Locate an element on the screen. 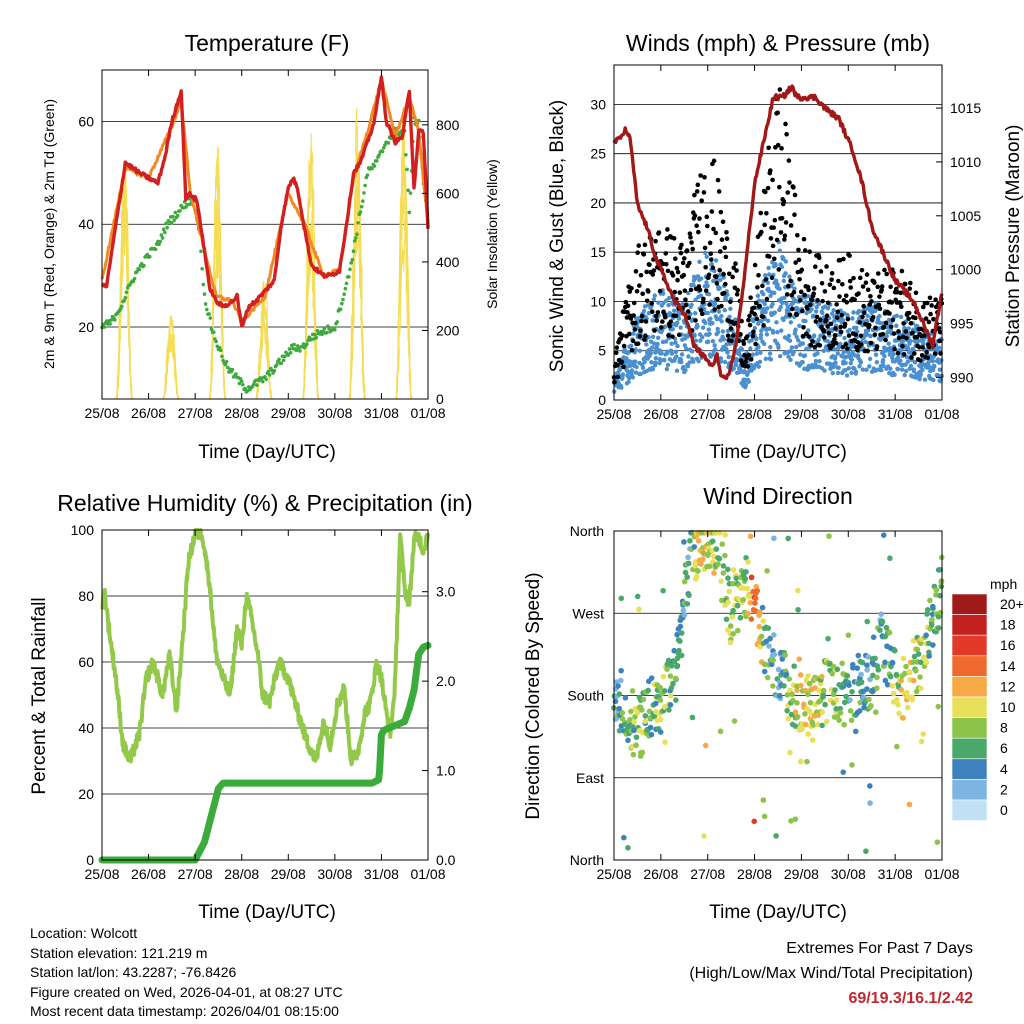  y-tick-label-left: 25 is located at coordinates (598, 154).